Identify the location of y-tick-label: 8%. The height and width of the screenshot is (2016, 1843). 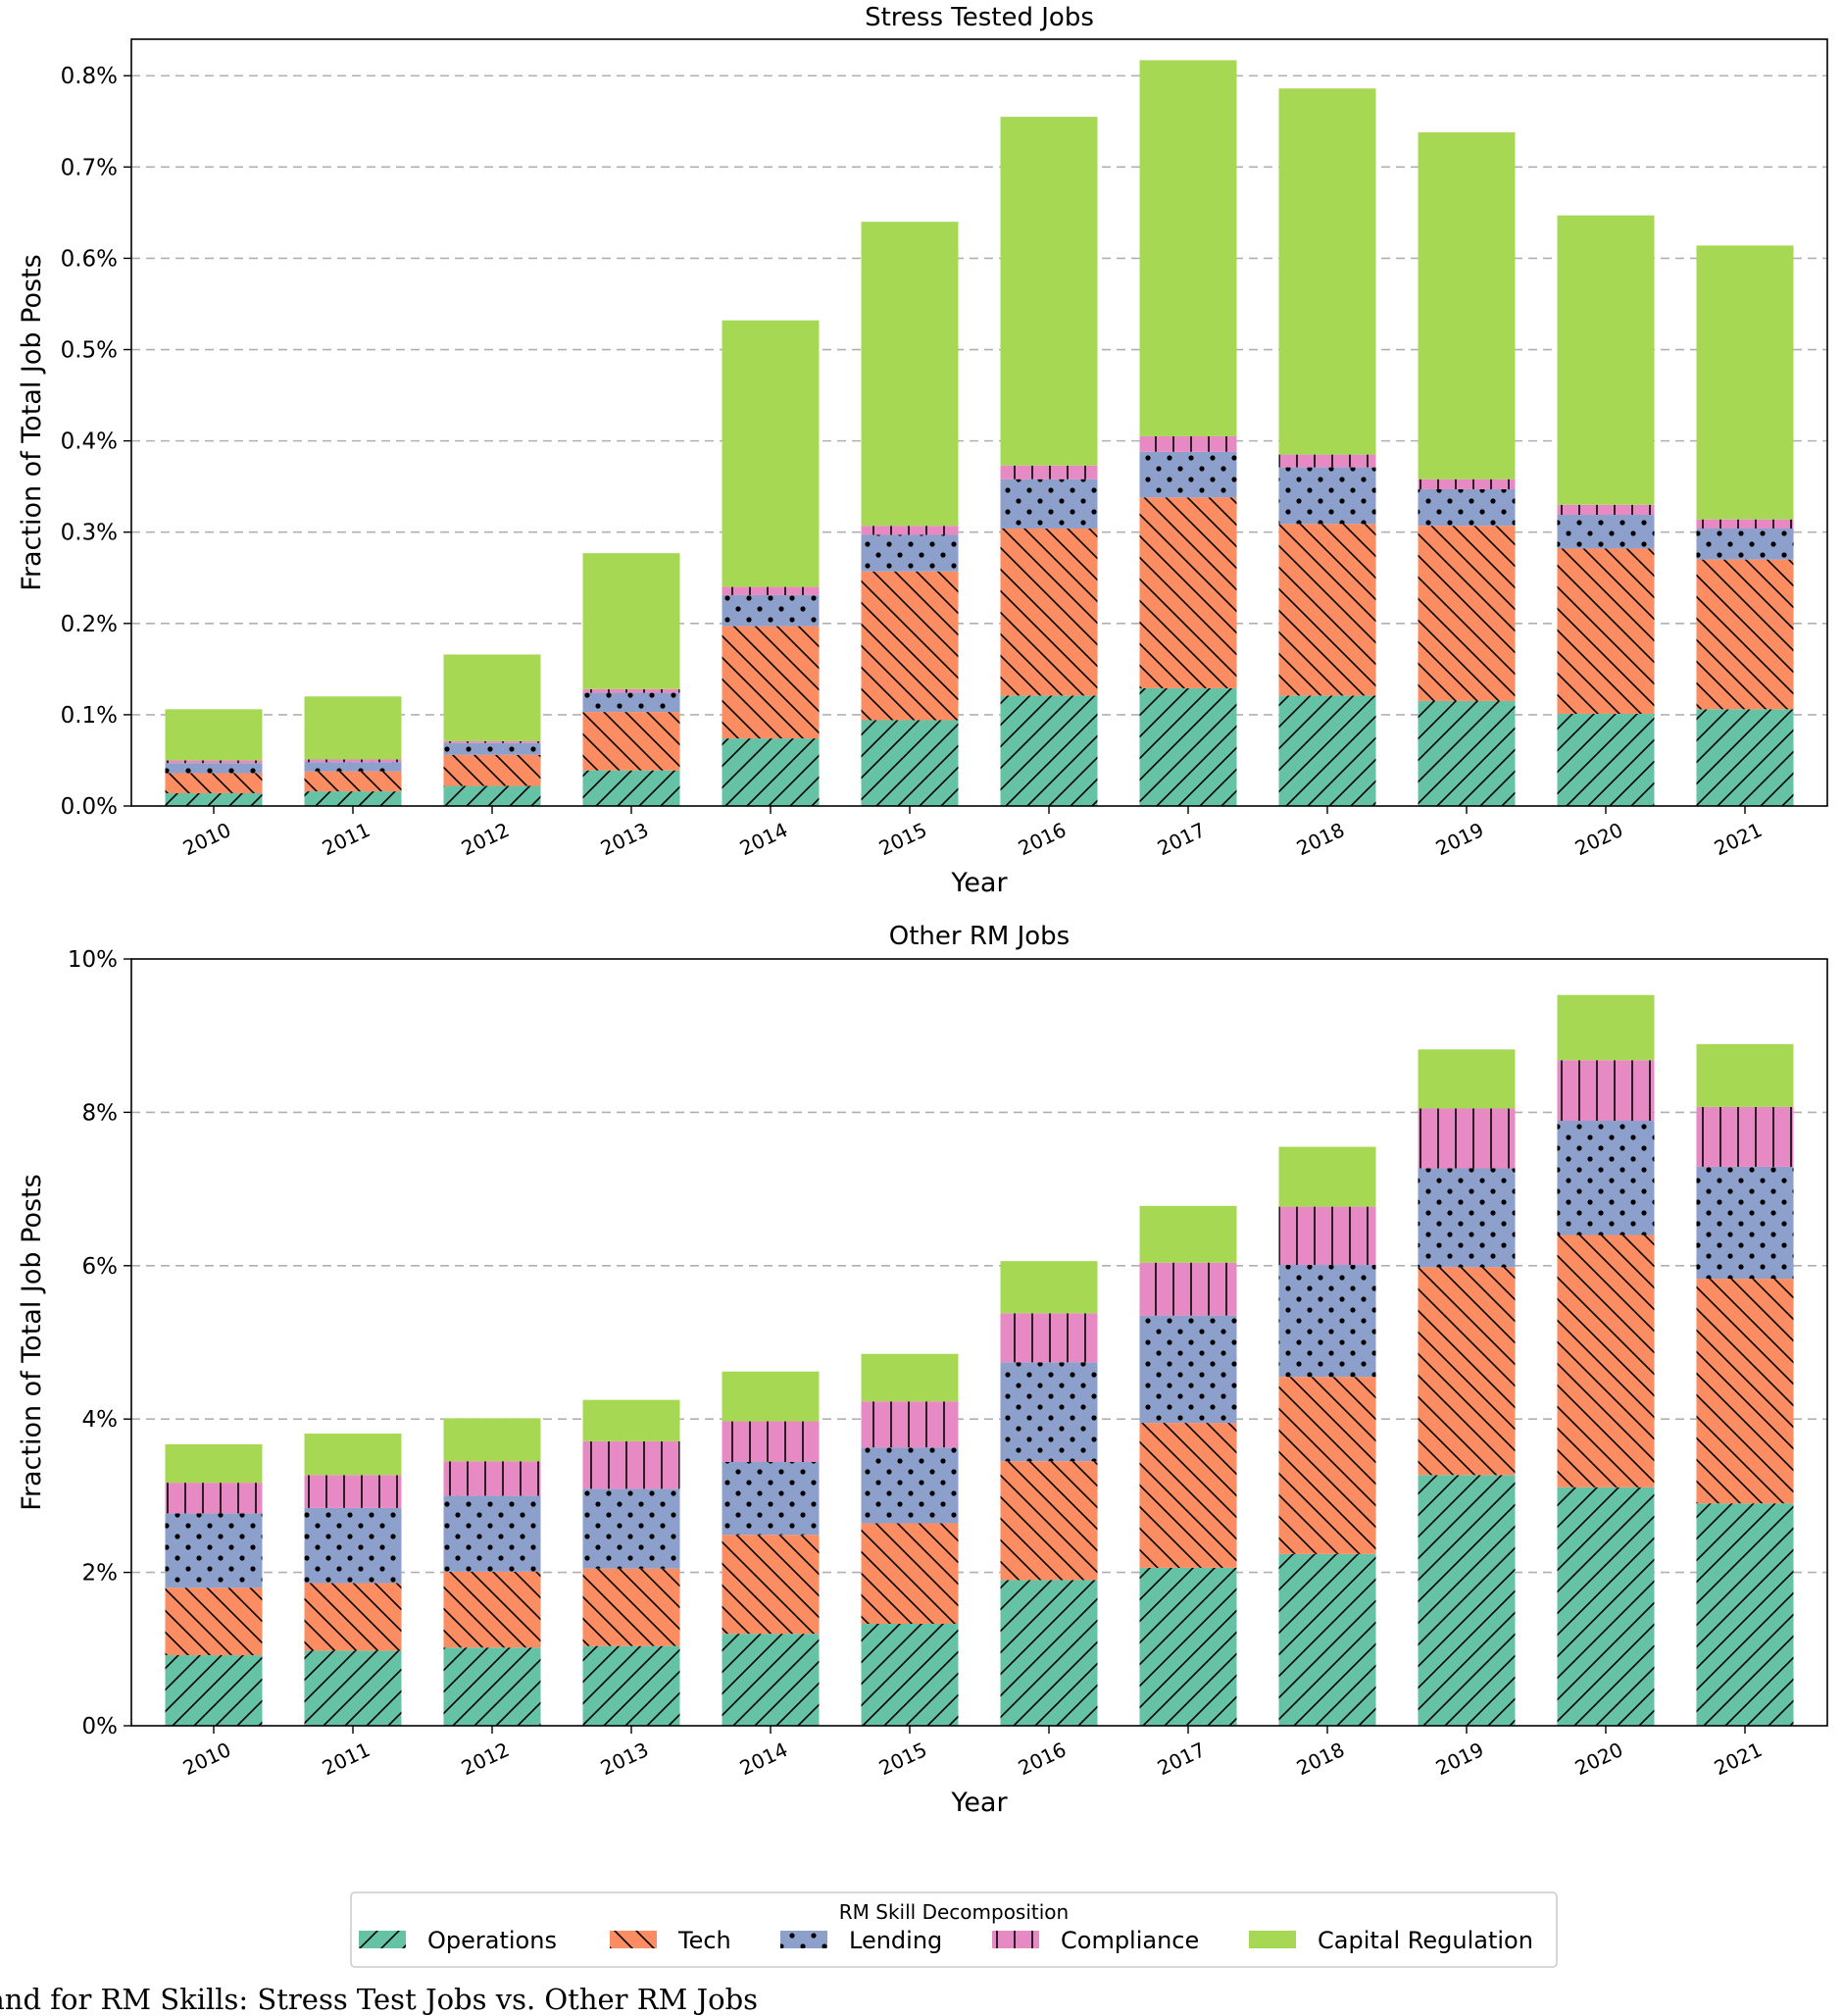
(100, 1113).